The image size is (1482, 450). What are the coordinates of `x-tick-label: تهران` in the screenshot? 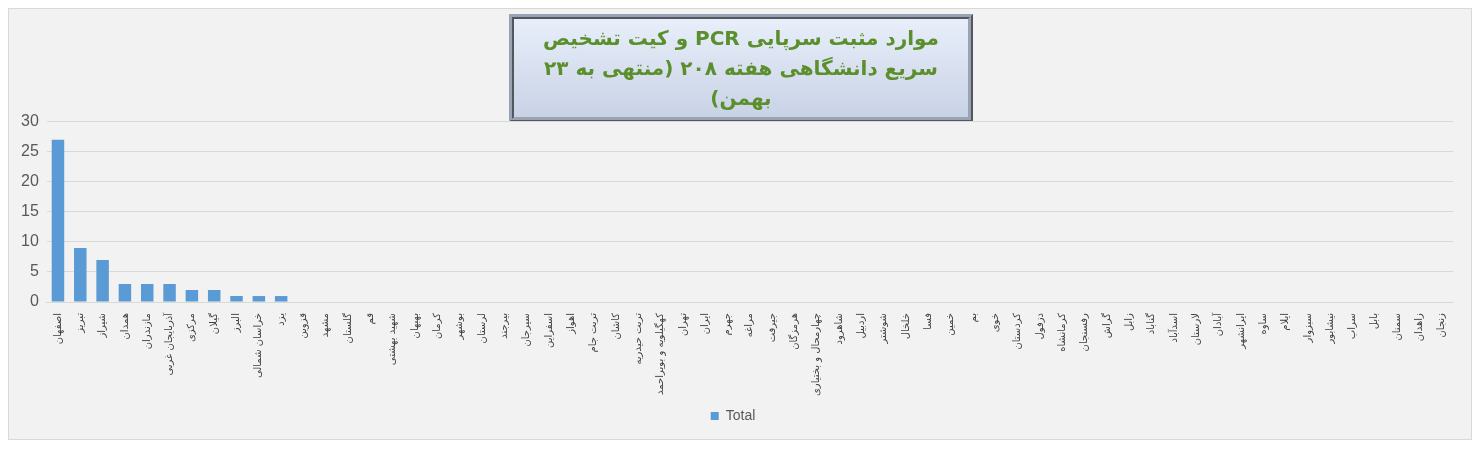 It's located at (682, 324).